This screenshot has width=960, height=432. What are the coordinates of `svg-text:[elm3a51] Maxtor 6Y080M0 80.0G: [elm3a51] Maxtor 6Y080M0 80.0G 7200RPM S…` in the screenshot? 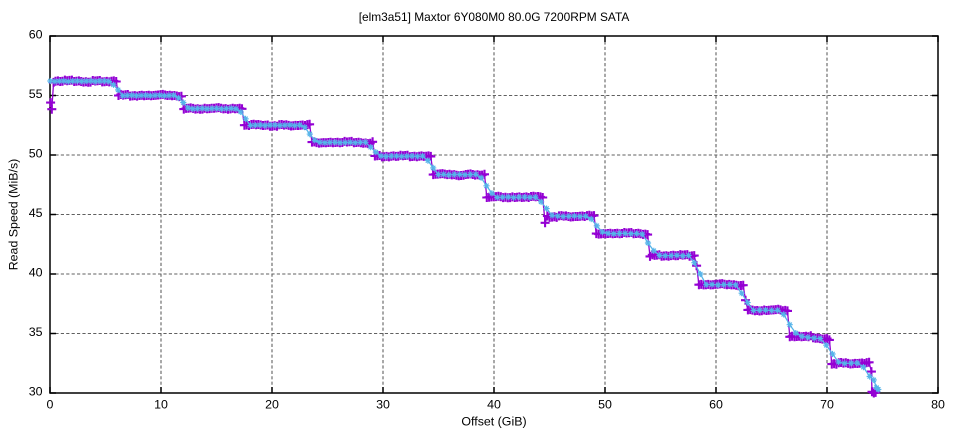 It's located at (494, 17).